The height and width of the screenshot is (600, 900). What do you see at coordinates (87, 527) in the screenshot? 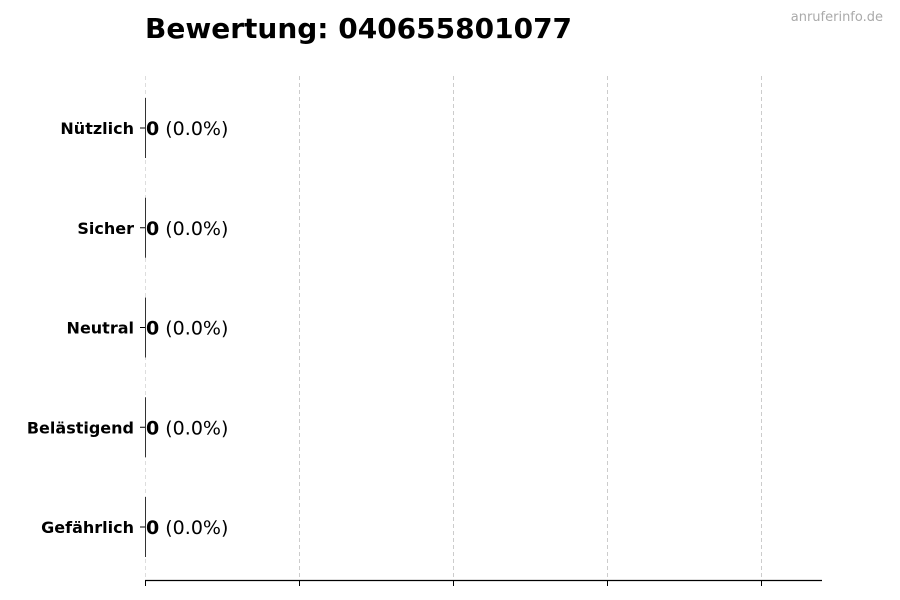
I see `y-tick-label: Gefährlich` at bounding box center [87, 527].